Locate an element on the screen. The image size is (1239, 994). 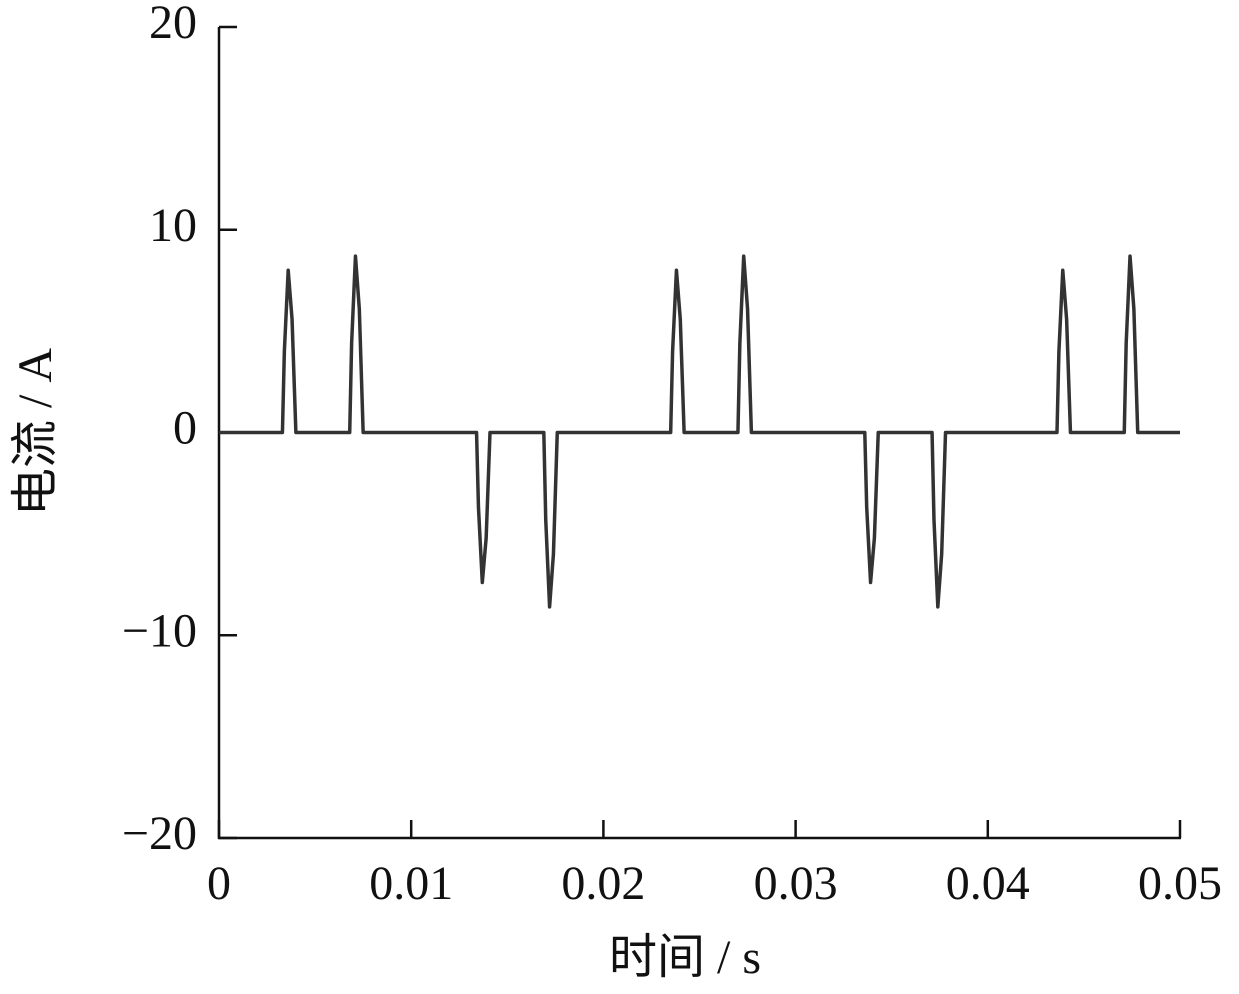
y-tick-label: −10 is located at coordinates (159, 630).